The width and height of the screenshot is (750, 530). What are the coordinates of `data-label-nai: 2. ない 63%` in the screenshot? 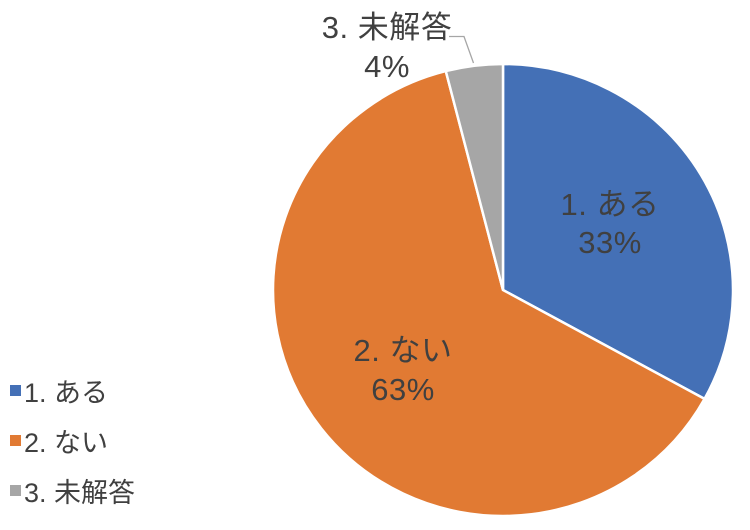 It's located at (403, 370).